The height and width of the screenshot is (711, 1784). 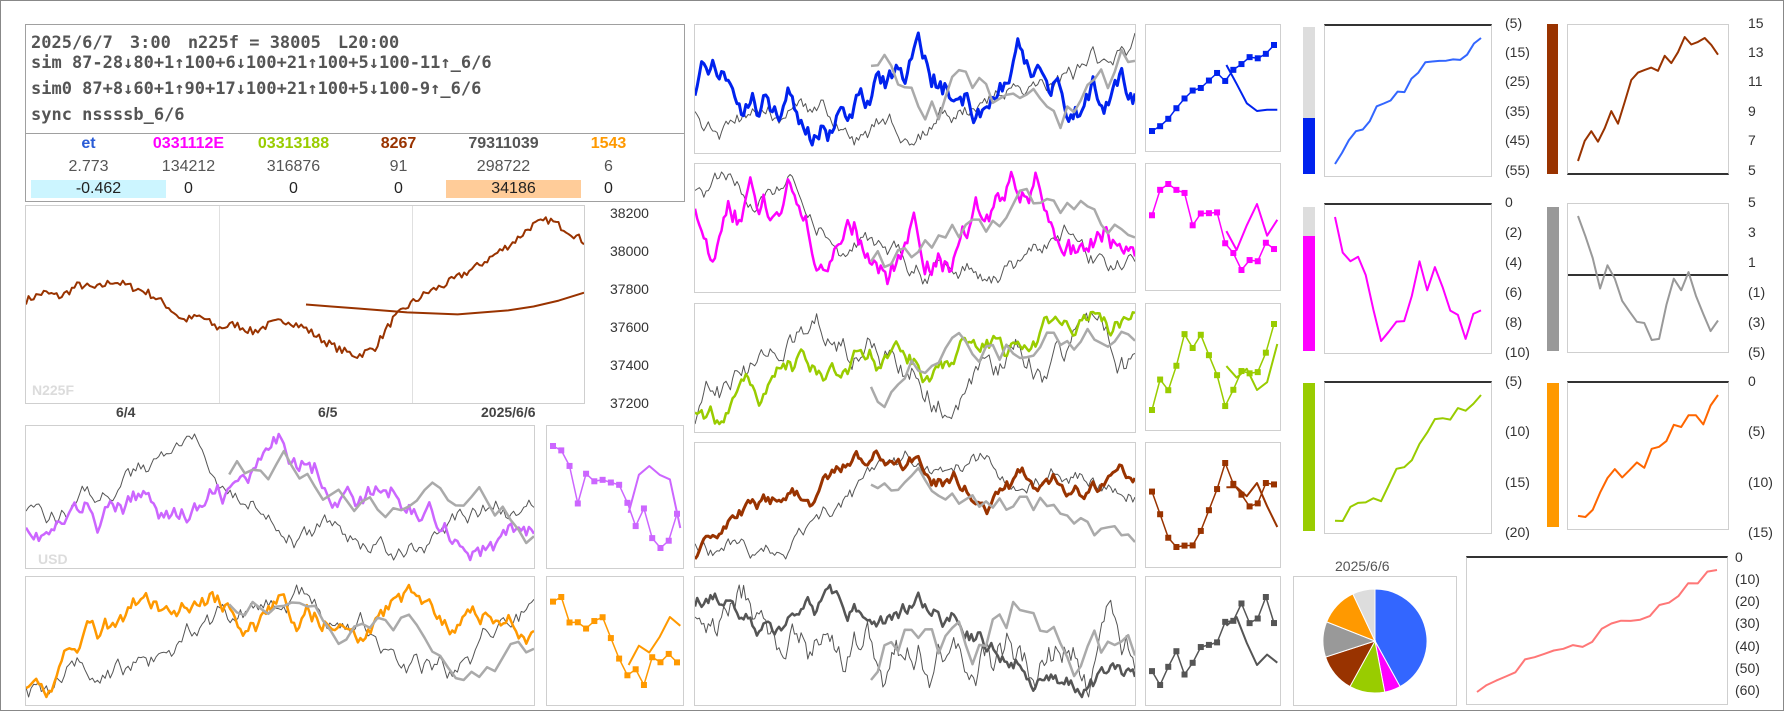 I want to click on table-header: 8267, so click(x=398, y=143).